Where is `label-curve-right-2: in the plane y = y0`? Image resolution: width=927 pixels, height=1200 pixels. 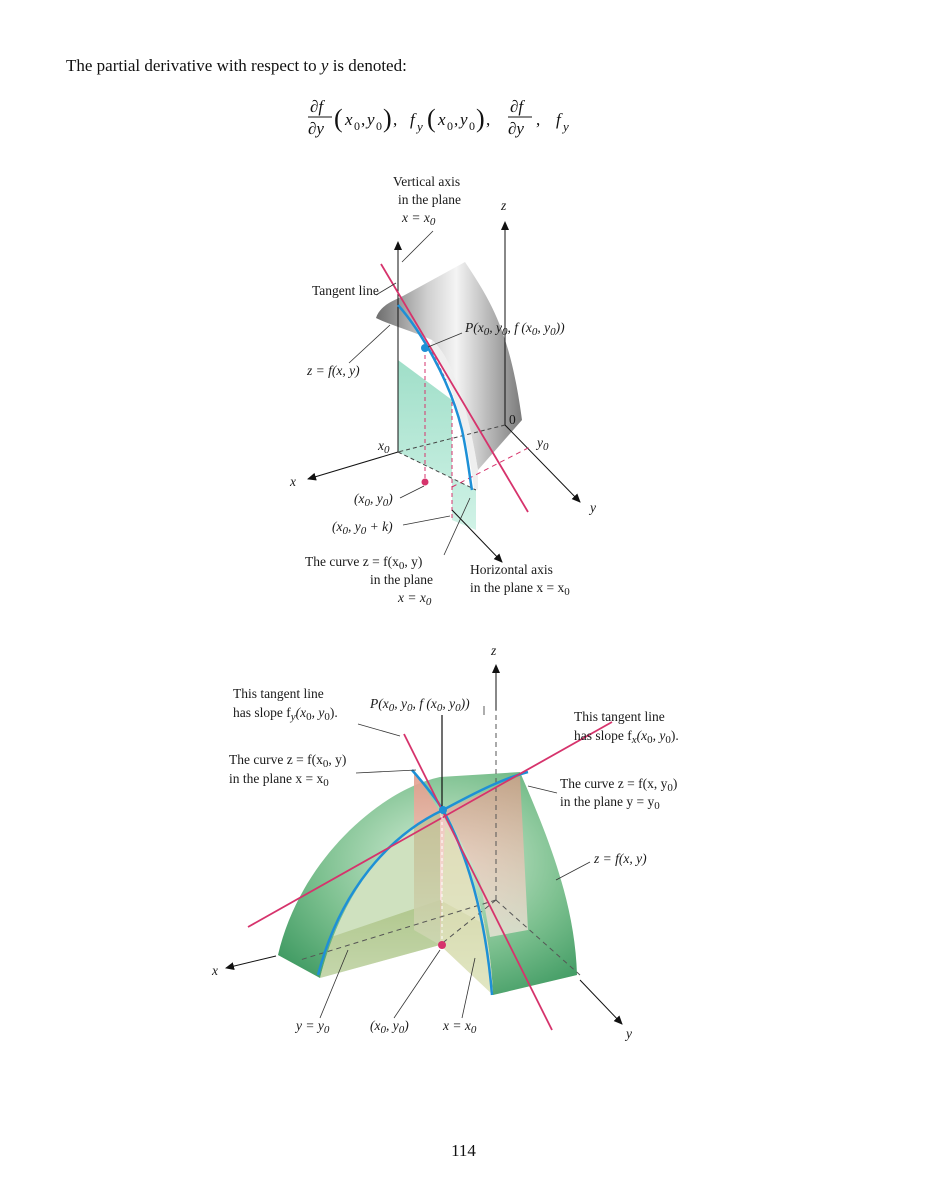 label-curve-right-2: in the plane y = y0 is located at coordinates (610, 803).